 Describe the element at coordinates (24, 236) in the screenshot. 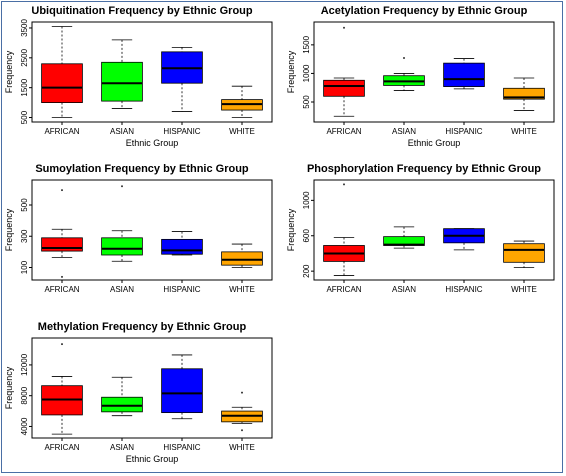

I see `y-tick-label: 300` at that location.